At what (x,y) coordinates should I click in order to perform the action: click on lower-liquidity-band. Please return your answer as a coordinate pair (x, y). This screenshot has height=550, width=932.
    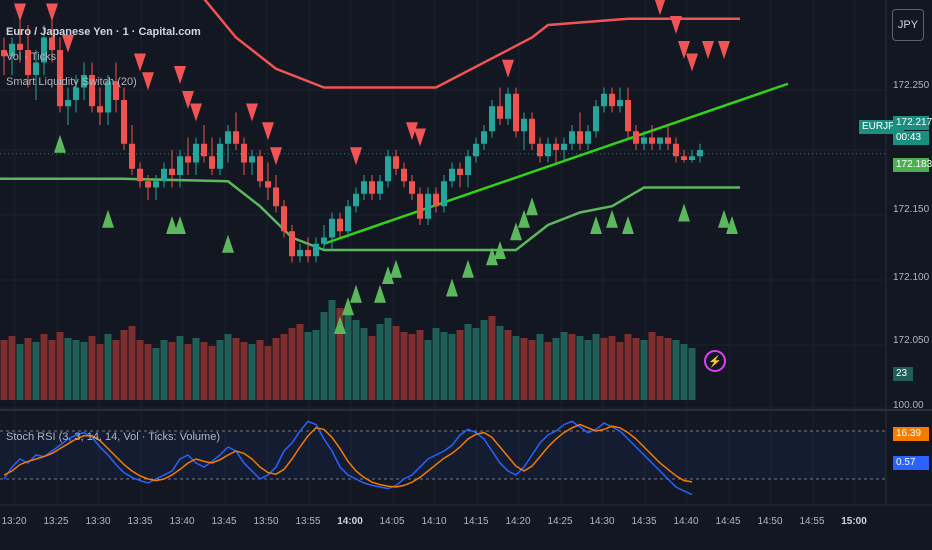
    Looking at the image, I should click on (370, 214).